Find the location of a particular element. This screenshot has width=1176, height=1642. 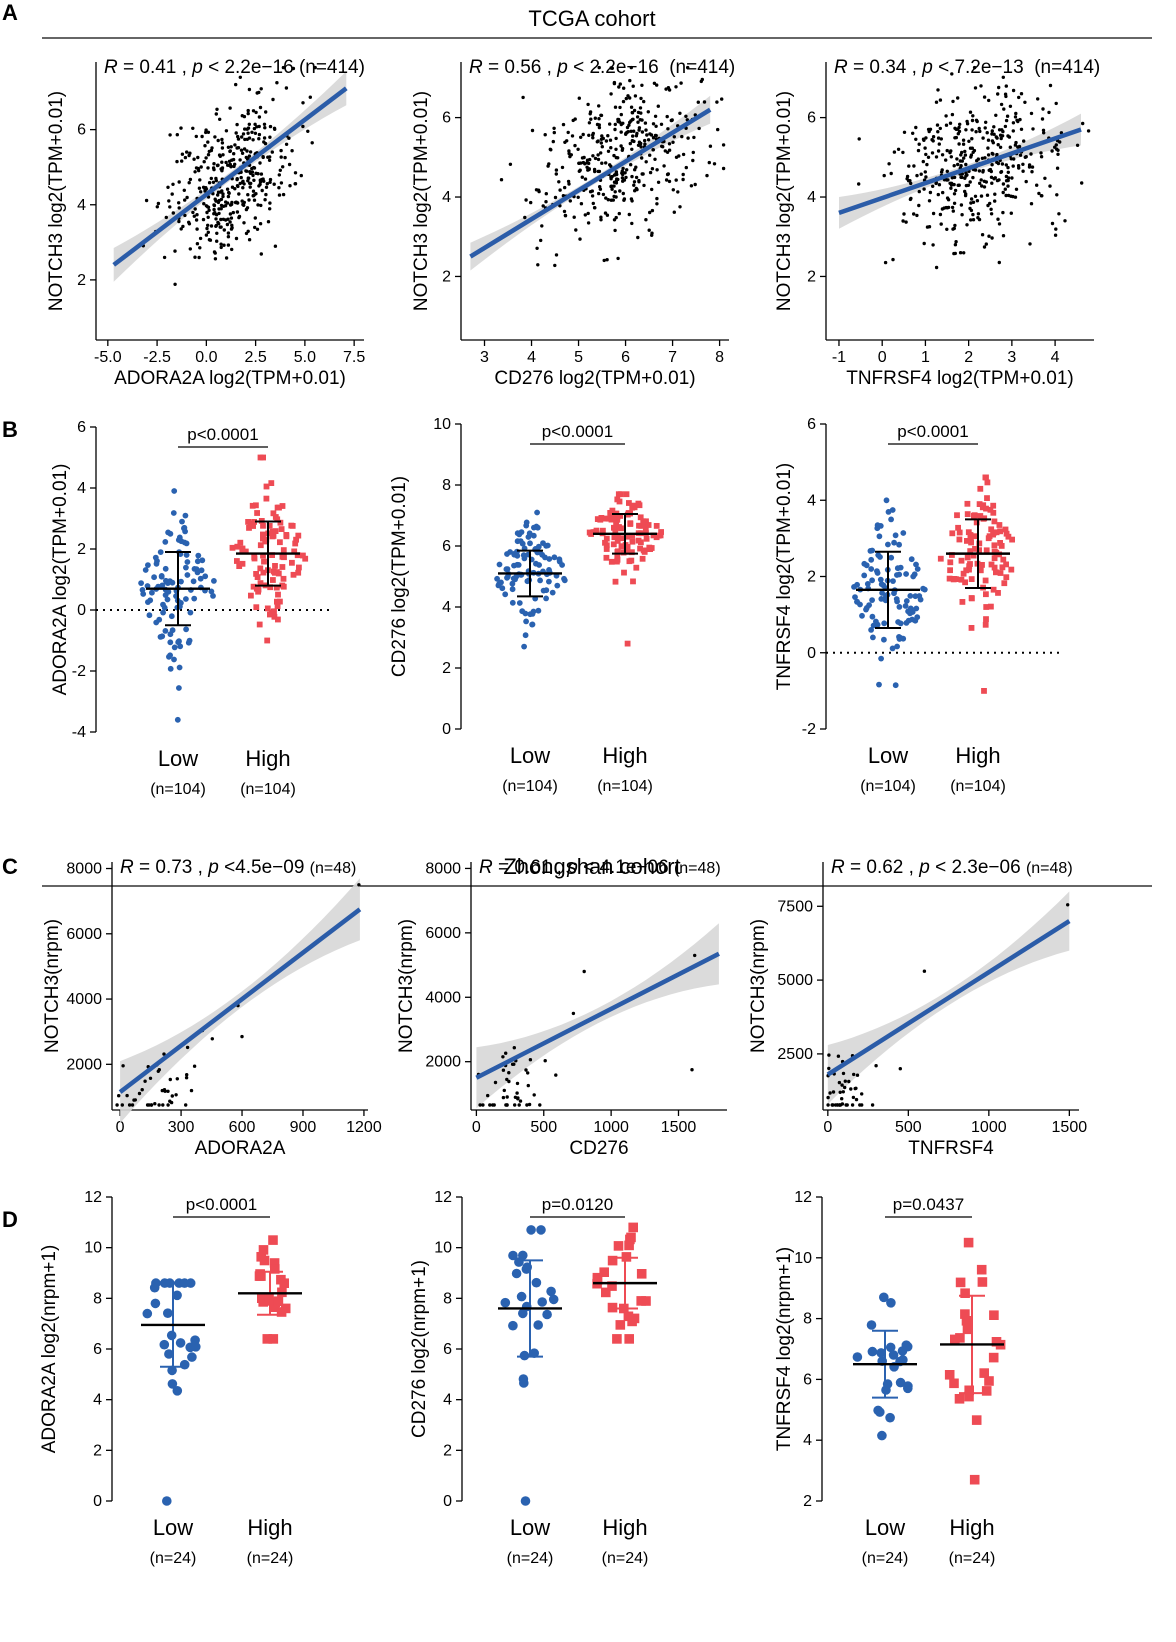

x-axis-label: ADORA2A log2(TPM+0.01) is located at coordinates (230, 378).